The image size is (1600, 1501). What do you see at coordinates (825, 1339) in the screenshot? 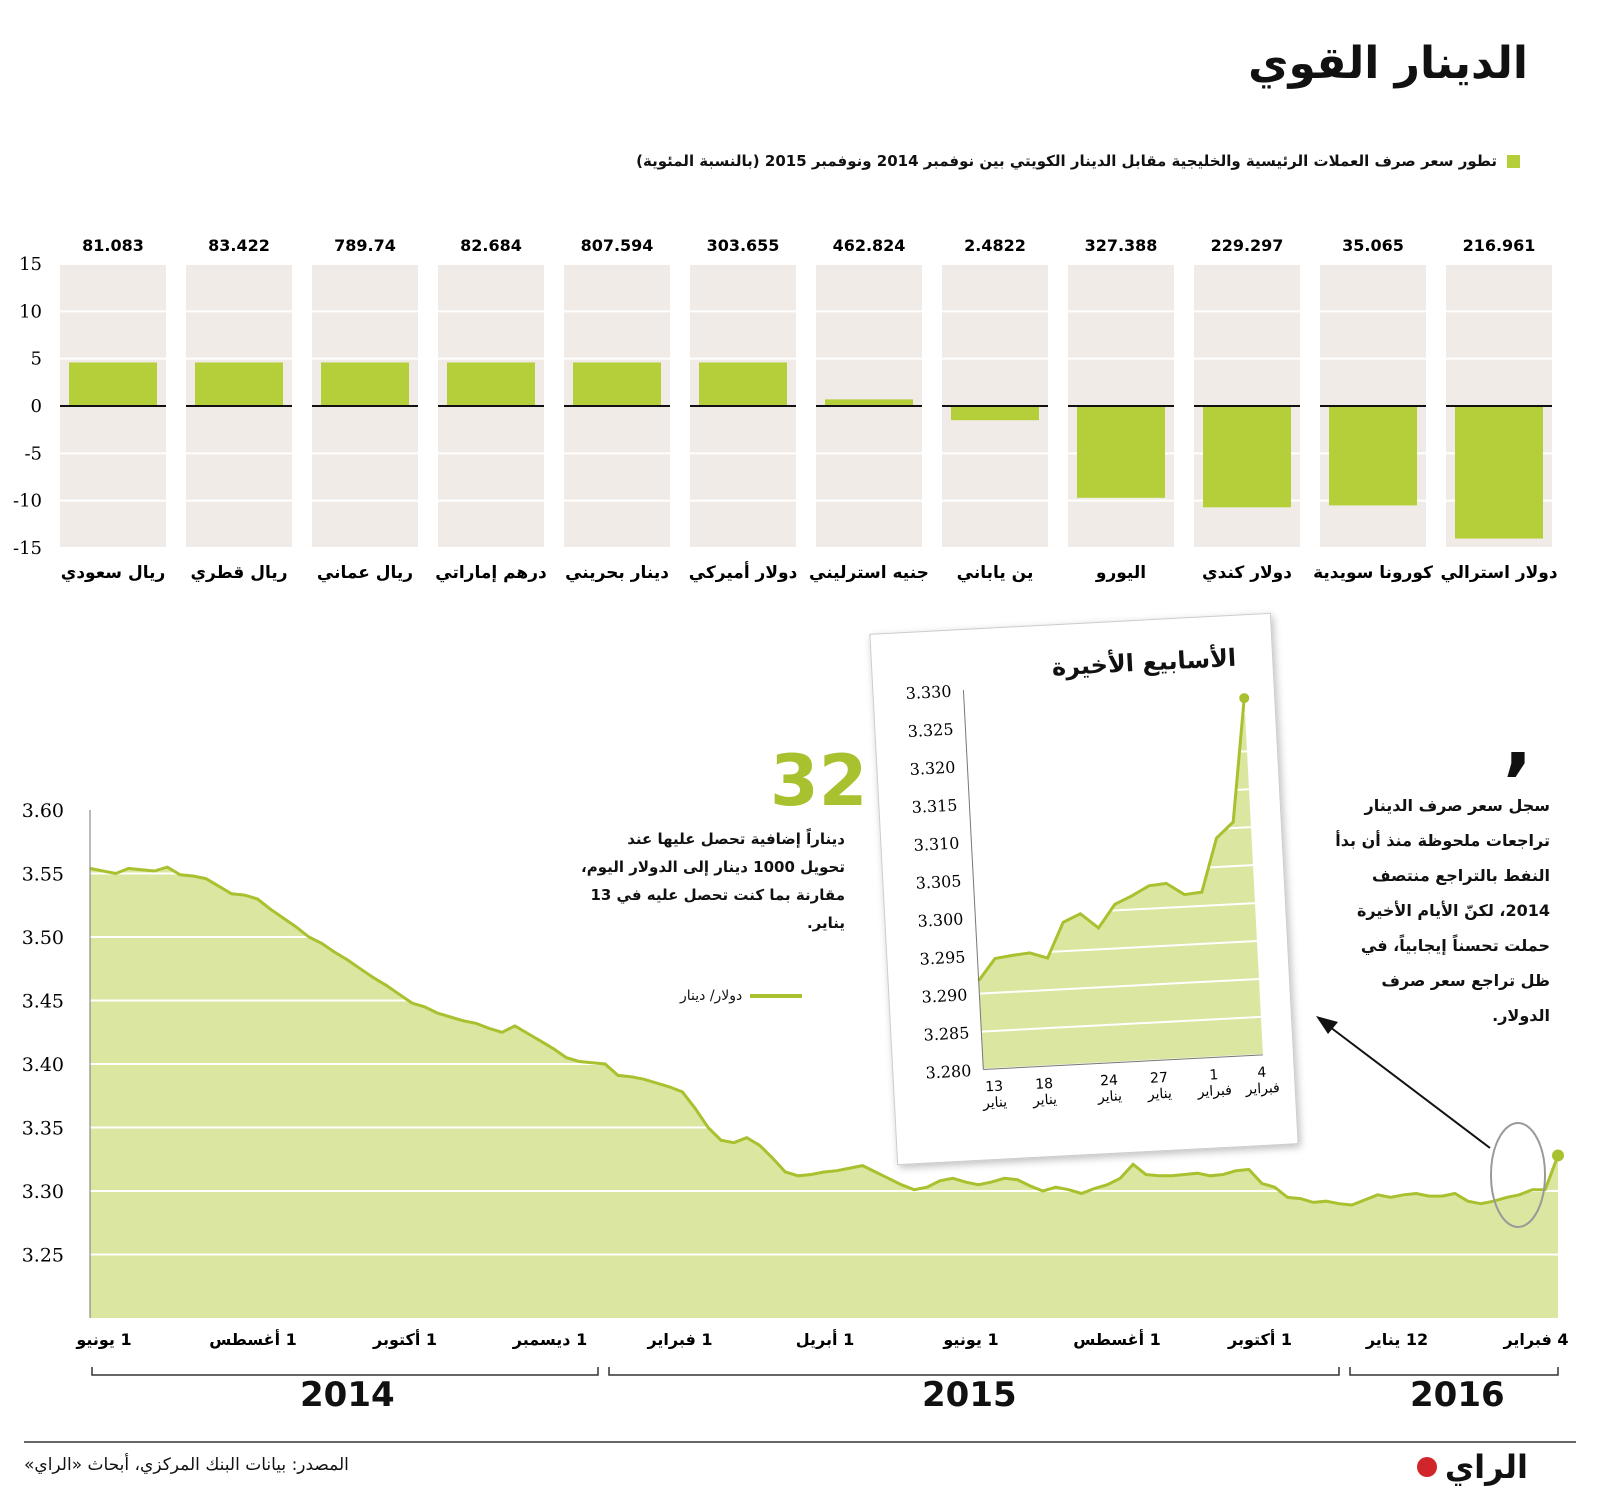
I see `line-xtick-label: 1 أبريل` at bounding box center [825, 1339].